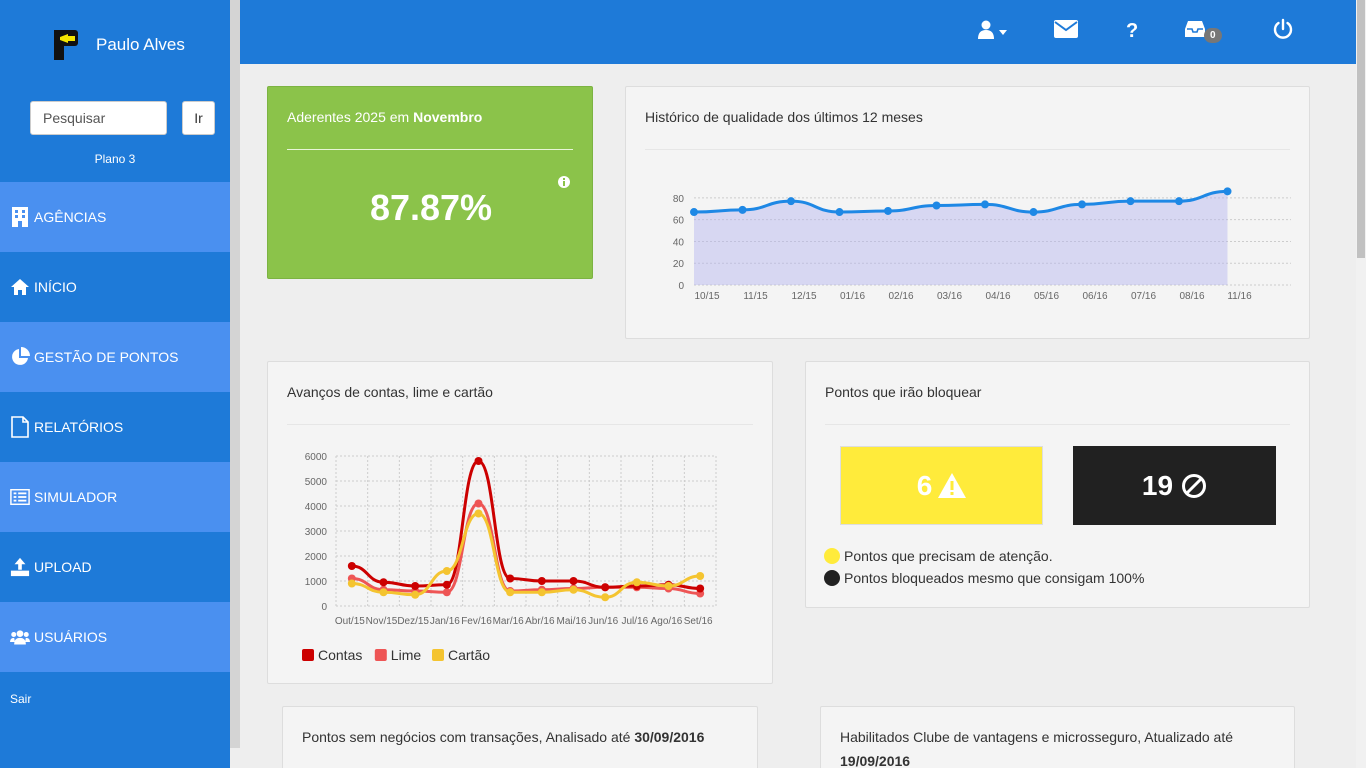 The width and height of the screenshot is (1366, 768). Describe the element at coordinates (1066, 31) in the screenshot. I see `messages-button` at that location.